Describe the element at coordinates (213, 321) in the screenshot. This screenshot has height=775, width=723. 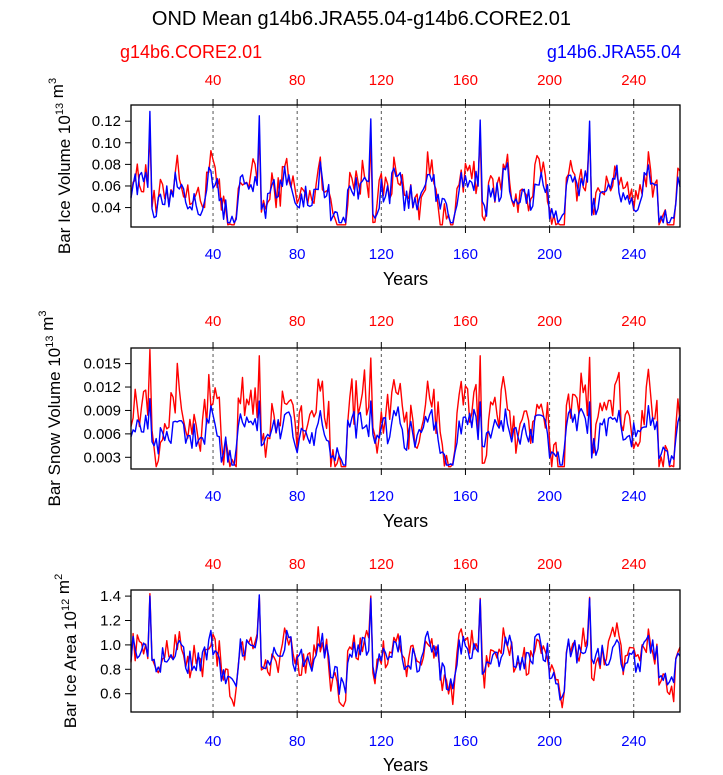
I see `panel2-xtick-label-top: 40` at that location.